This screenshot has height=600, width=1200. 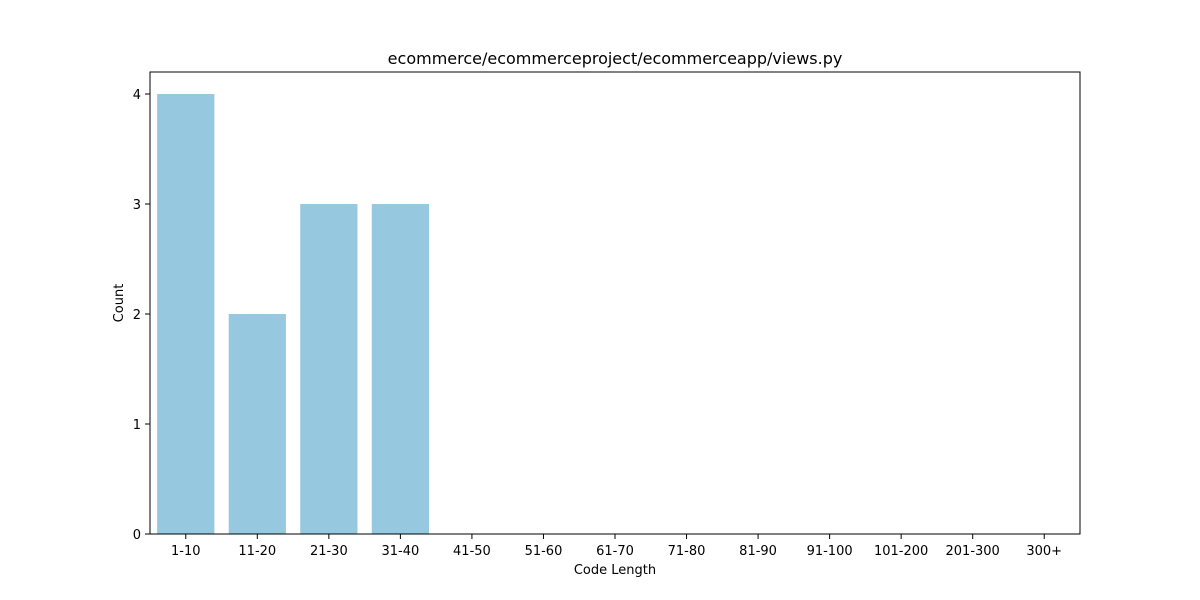 What do you see at coordinates (472, 551) in the screenshot?
I see `x-tick-label: 41-50` at bounding box center [472, 551].